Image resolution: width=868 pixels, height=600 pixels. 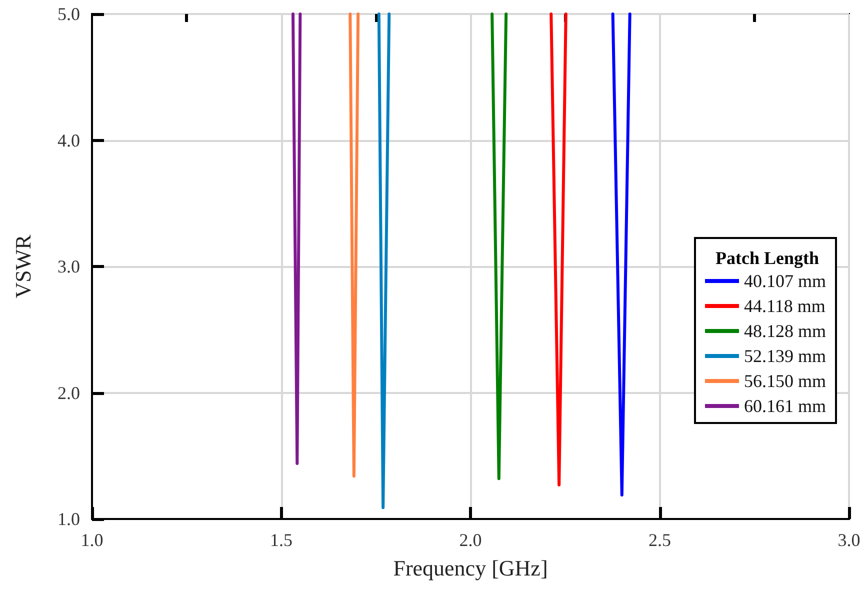 I want to click on legend-label: 56.150 mm, so click(x=785, y=381).